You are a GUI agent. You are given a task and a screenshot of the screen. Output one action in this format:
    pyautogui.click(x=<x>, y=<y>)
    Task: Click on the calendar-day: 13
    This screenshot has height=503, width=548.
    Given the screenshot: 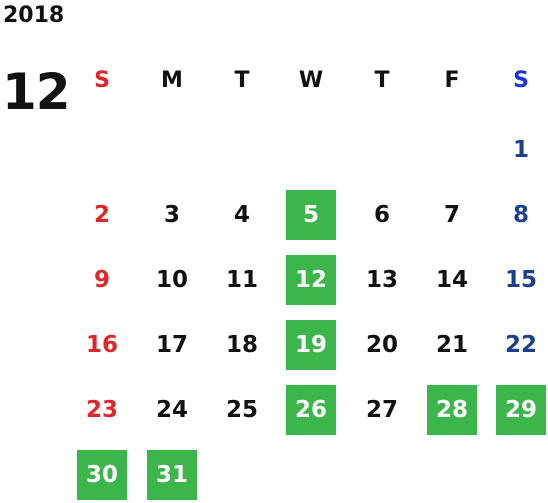 What is the action you would take?
    pyautogui.click(x=381, y=280)
    